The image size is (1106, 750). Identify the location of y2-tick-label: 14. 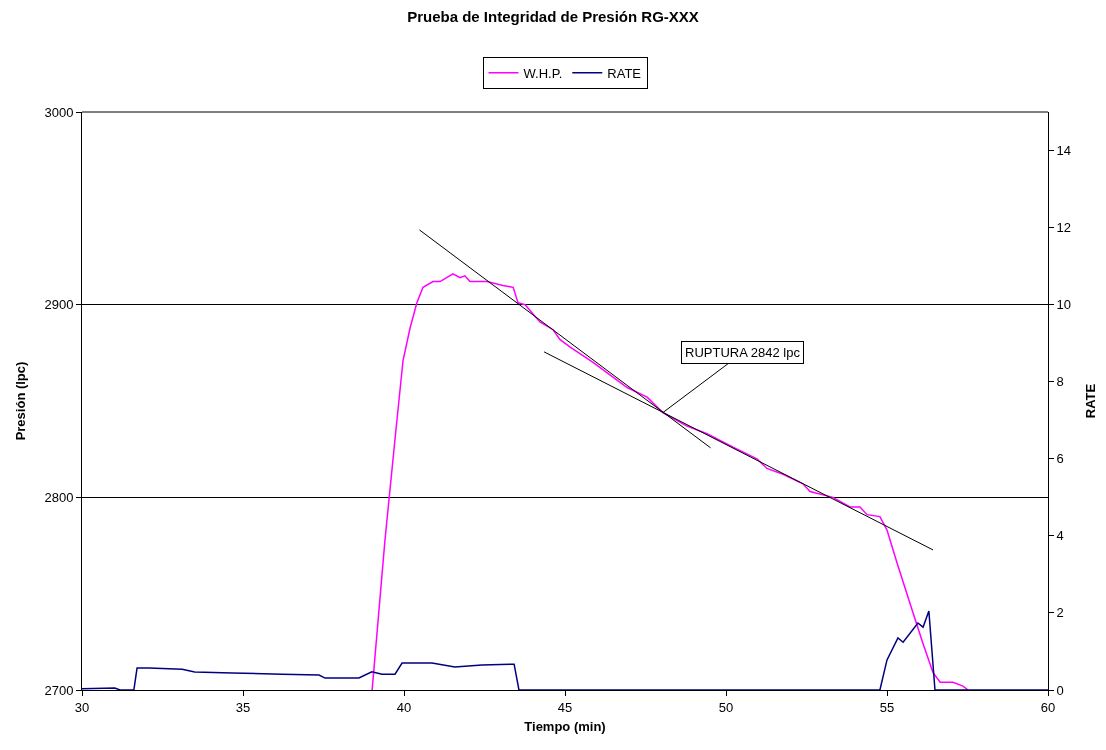
(1064, 151).